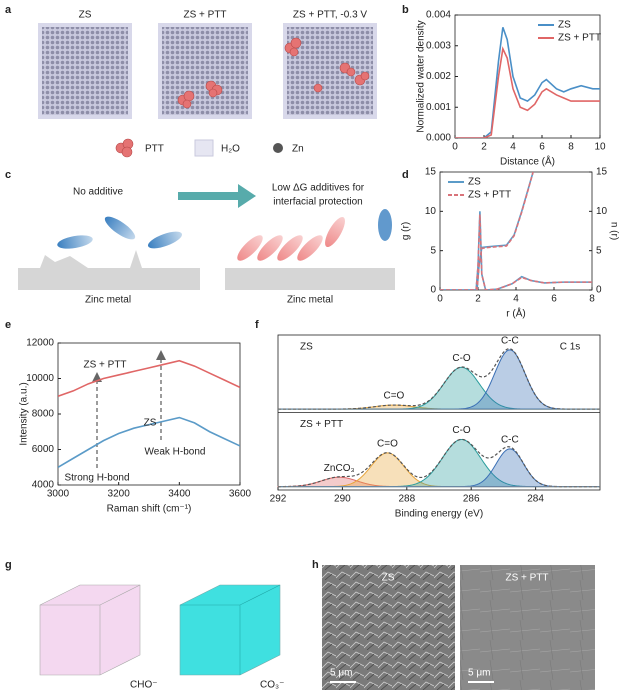 The height and width of the screenshot is (696, 630). What do you see at coordinates (96, 478) in the screenshot?
I see `annotation: Strong H-bond` at bounding box center [96, 478].